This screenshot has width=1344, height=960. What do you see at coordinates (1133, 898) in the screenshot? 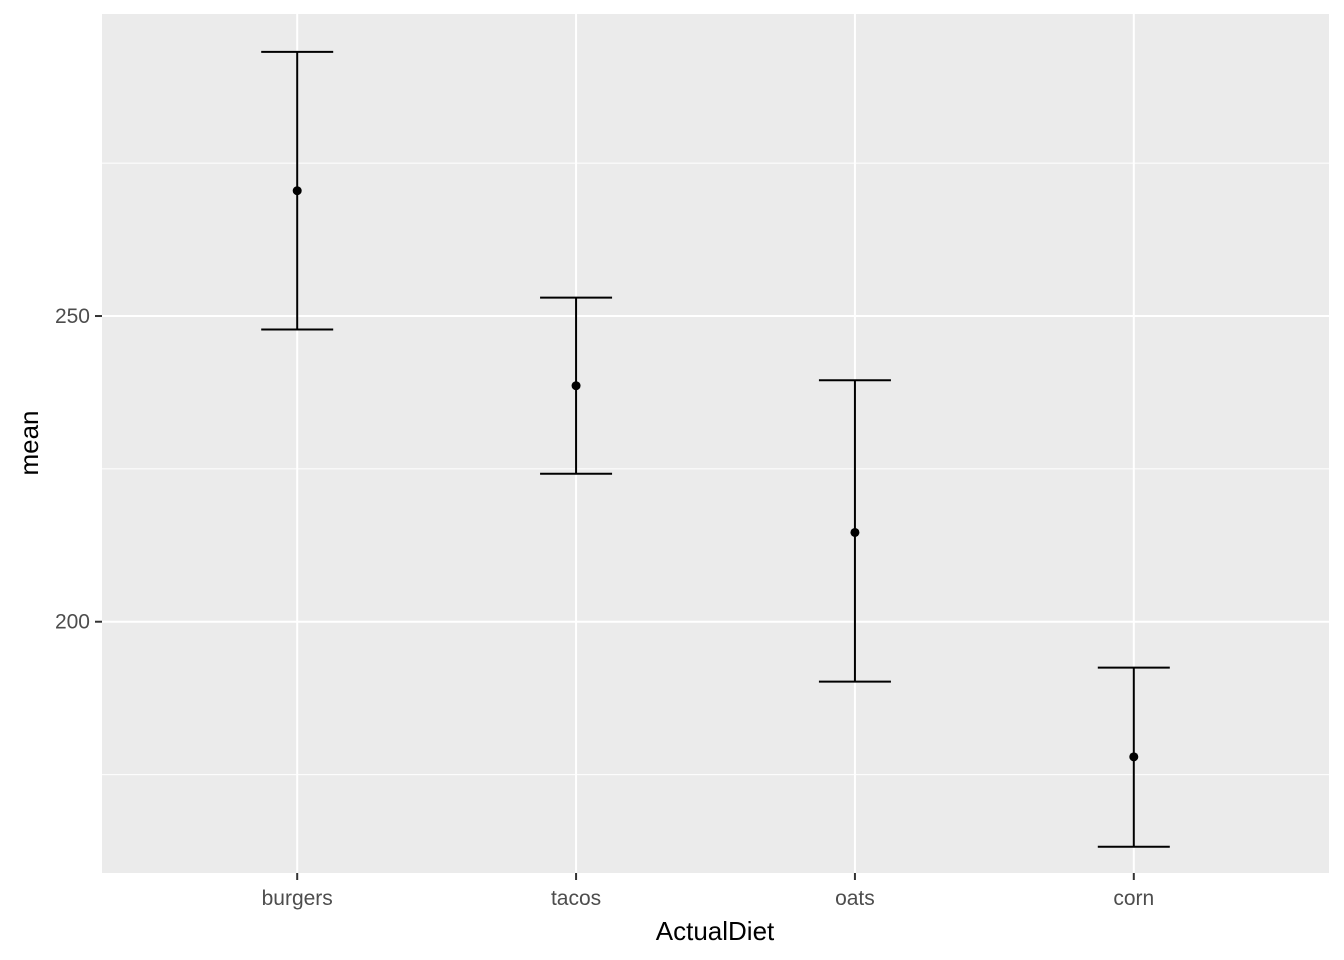
I see `x-tick-label: corn` at bounding box center [1133, 898].